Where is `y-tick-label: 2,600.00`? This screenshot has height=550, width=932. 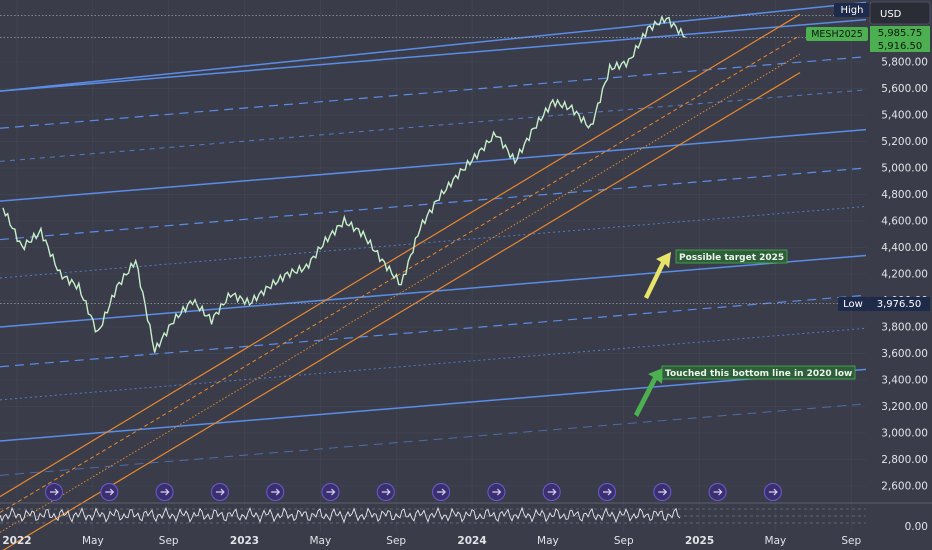
y-tick-label: 2,600.00 is located at coordinates (904, 487).